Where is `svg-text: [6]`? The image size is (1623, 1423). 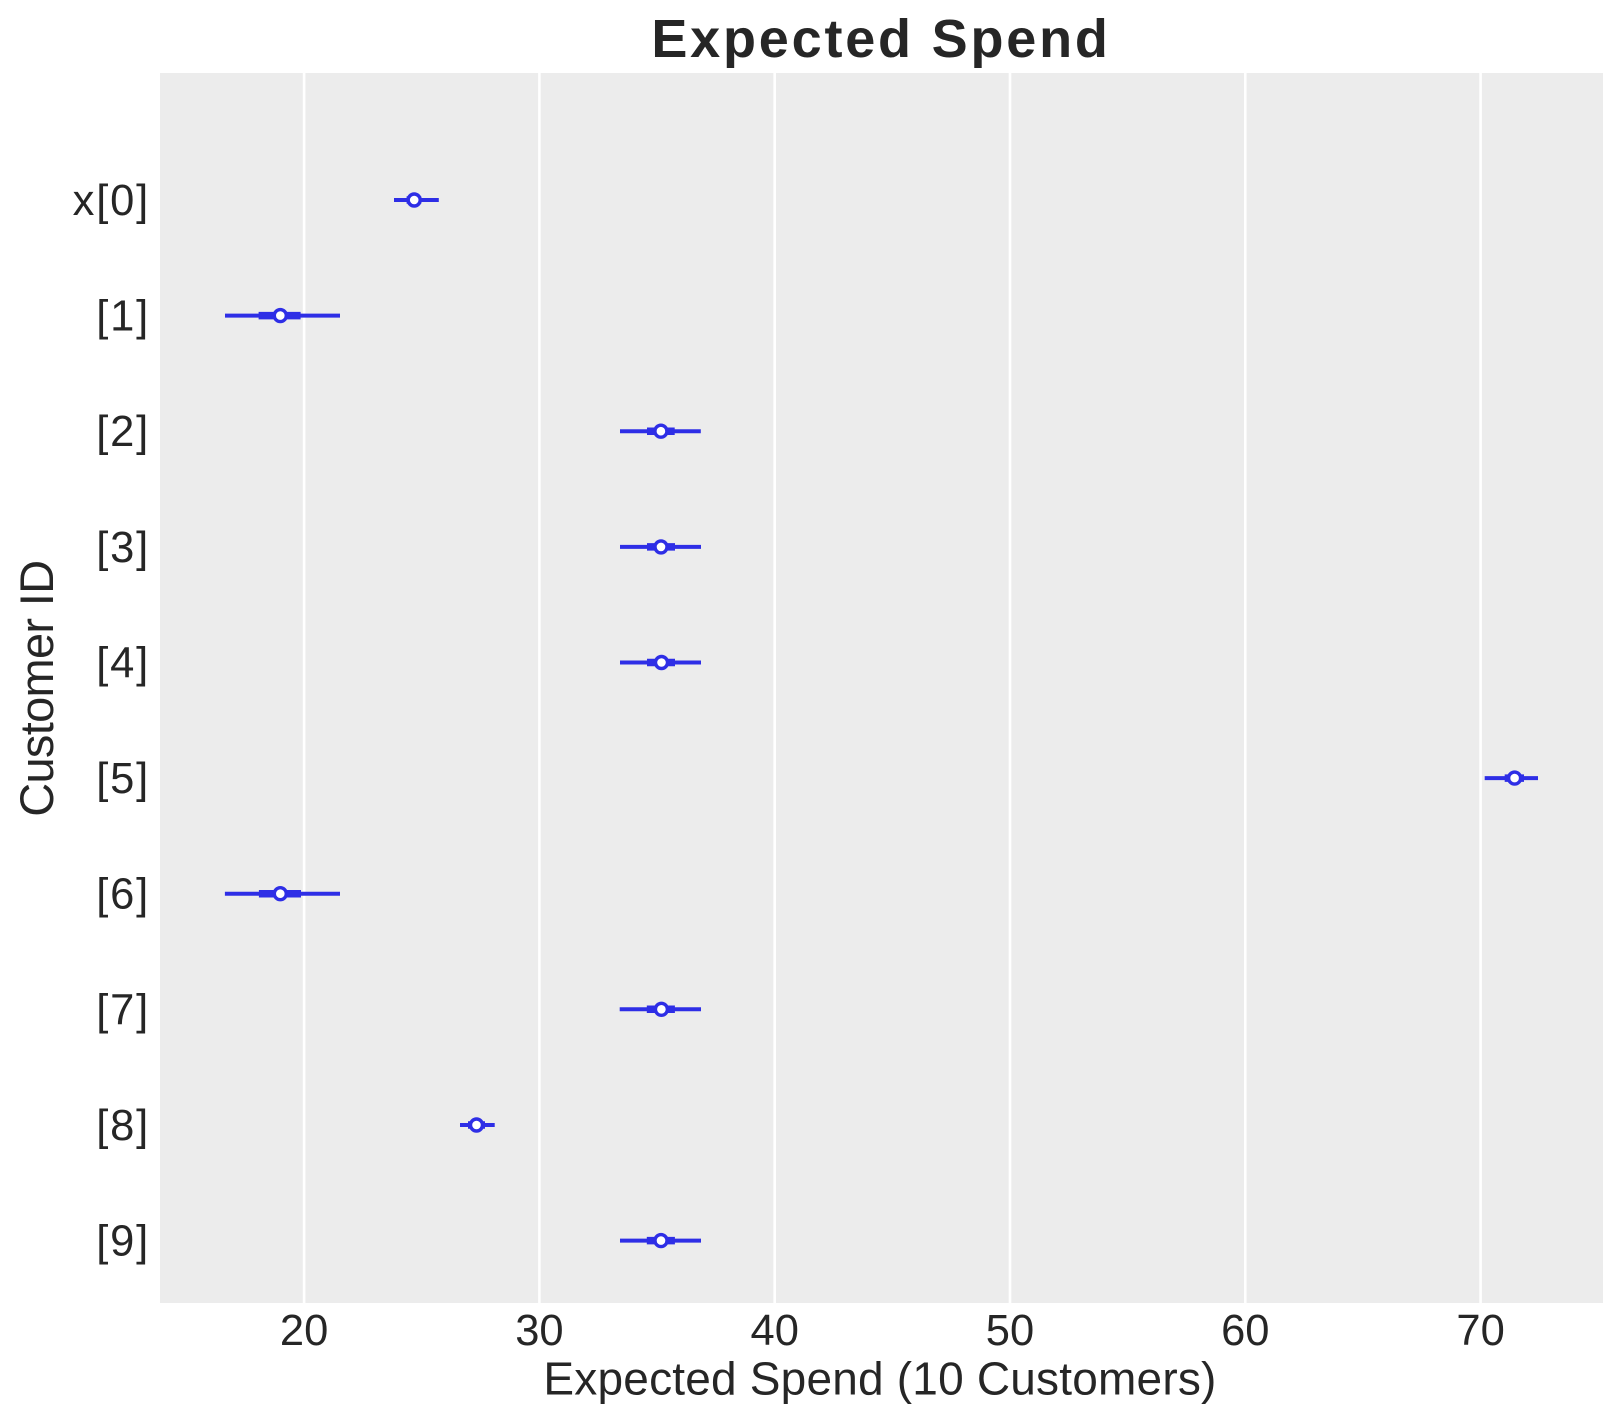
svg-text: [6] is located at coordinates (123, 895).